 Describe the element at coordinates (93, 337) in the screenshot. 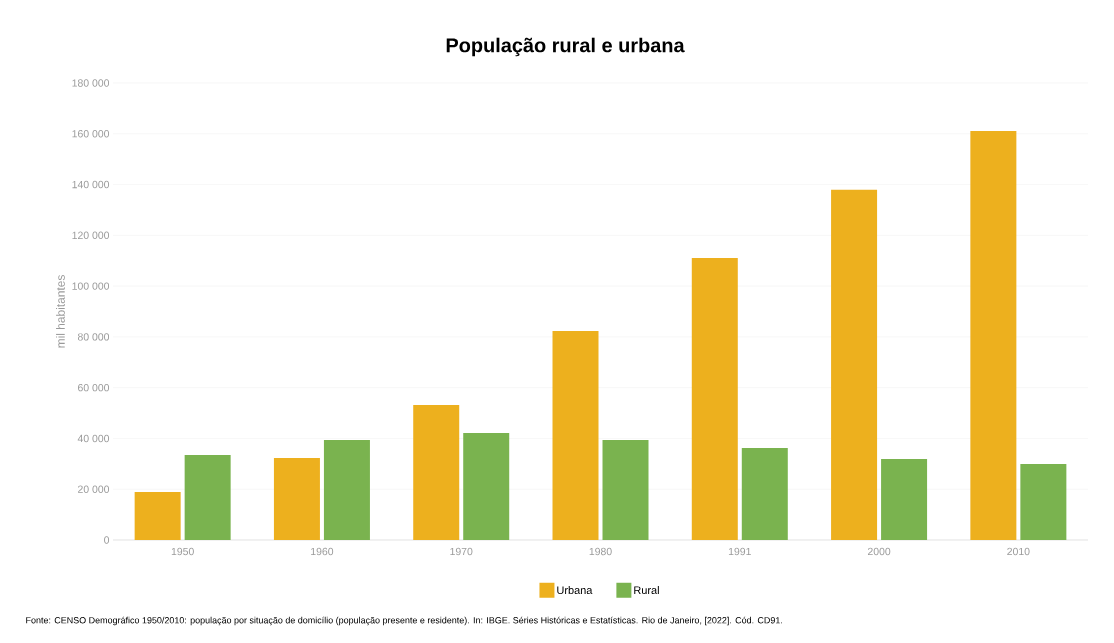

I see `y-tick-label: 80 000` at that location.